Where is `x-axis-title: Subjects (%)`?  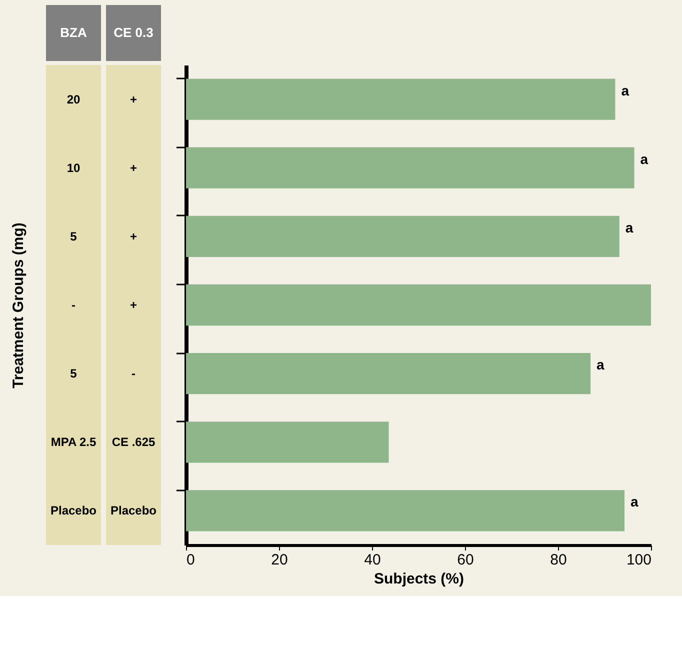 x-axis-title: Subjects (%) is located at coordinates (419, 579).